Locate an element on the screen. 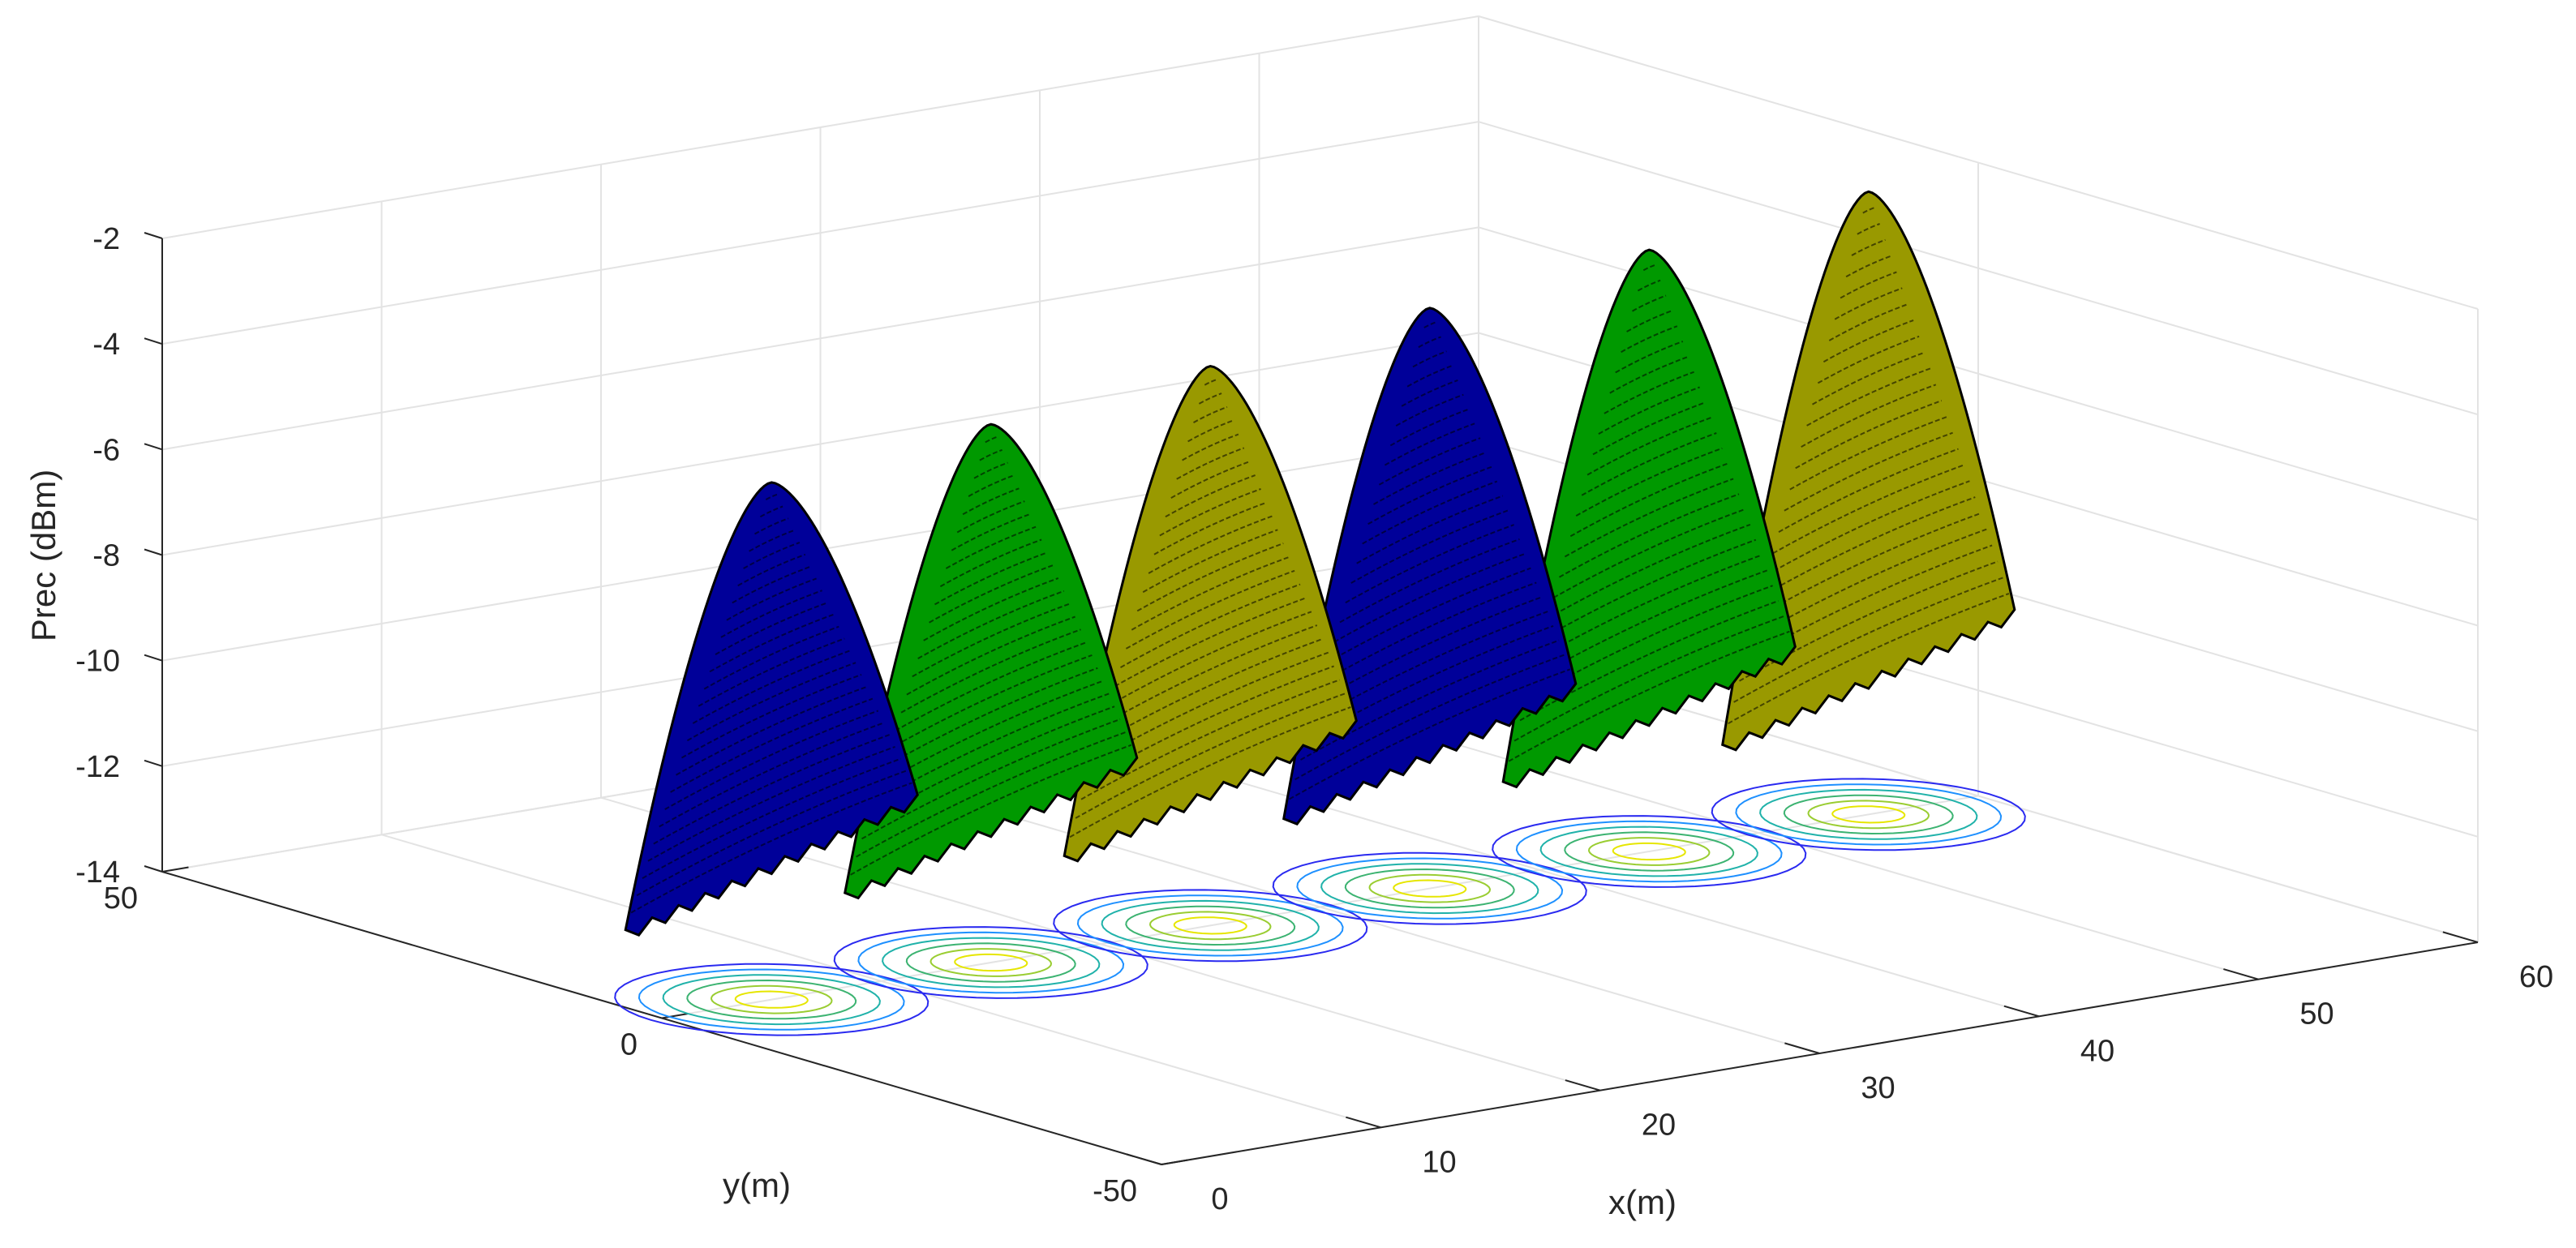 The width and height of the screenshot is (2576, 1248). x-tick-label: 60 is located at coordinates (2536, 977).